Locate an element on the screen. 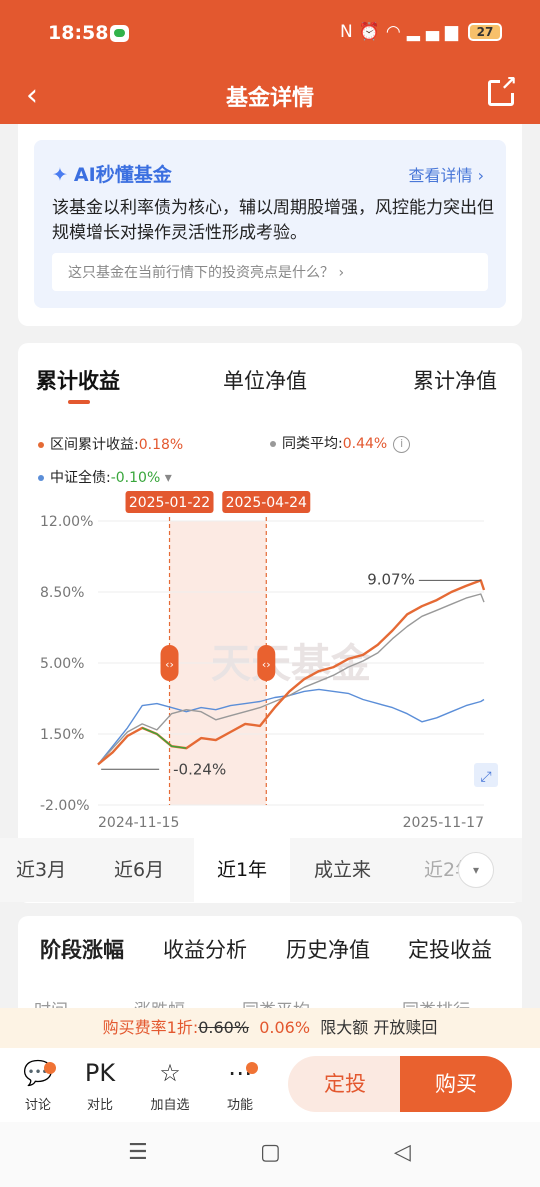 The width and height of the screenshot is (540, 1187). annotation-label: -0.24% is located at coordinates (199, 769).